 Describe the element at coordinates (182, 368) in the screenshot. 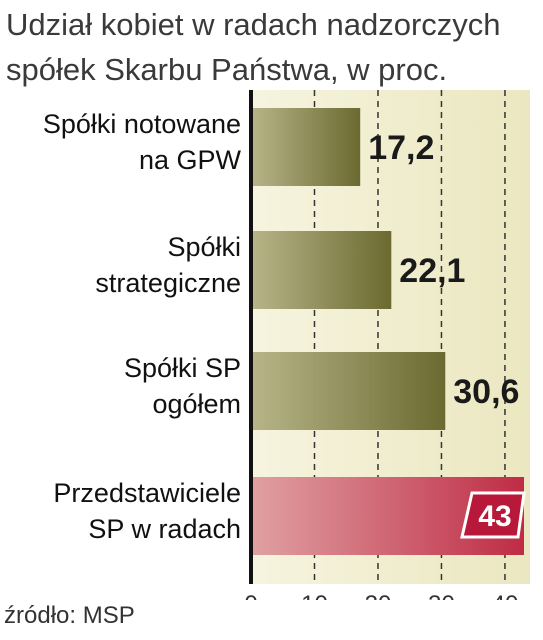

I see `category-label-3-line-1: Spółki SP` at that location.